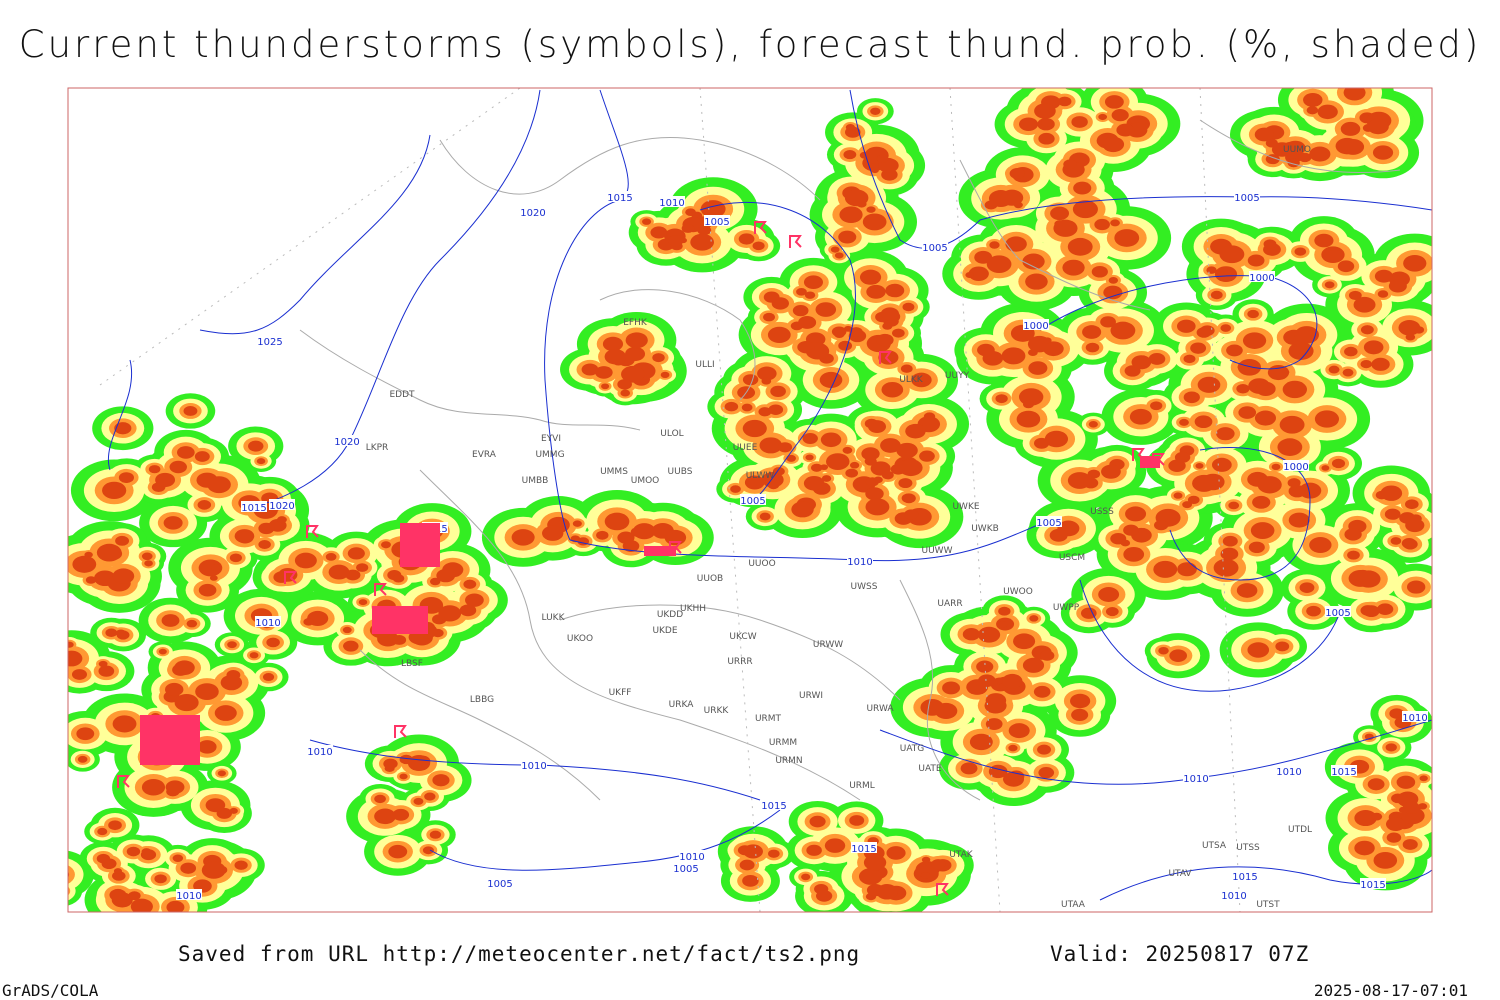 This screenshot has height=1000, width=1500. Describe the element at coordinates (630, 168) in the screenshot. I see `coastline` at that location.